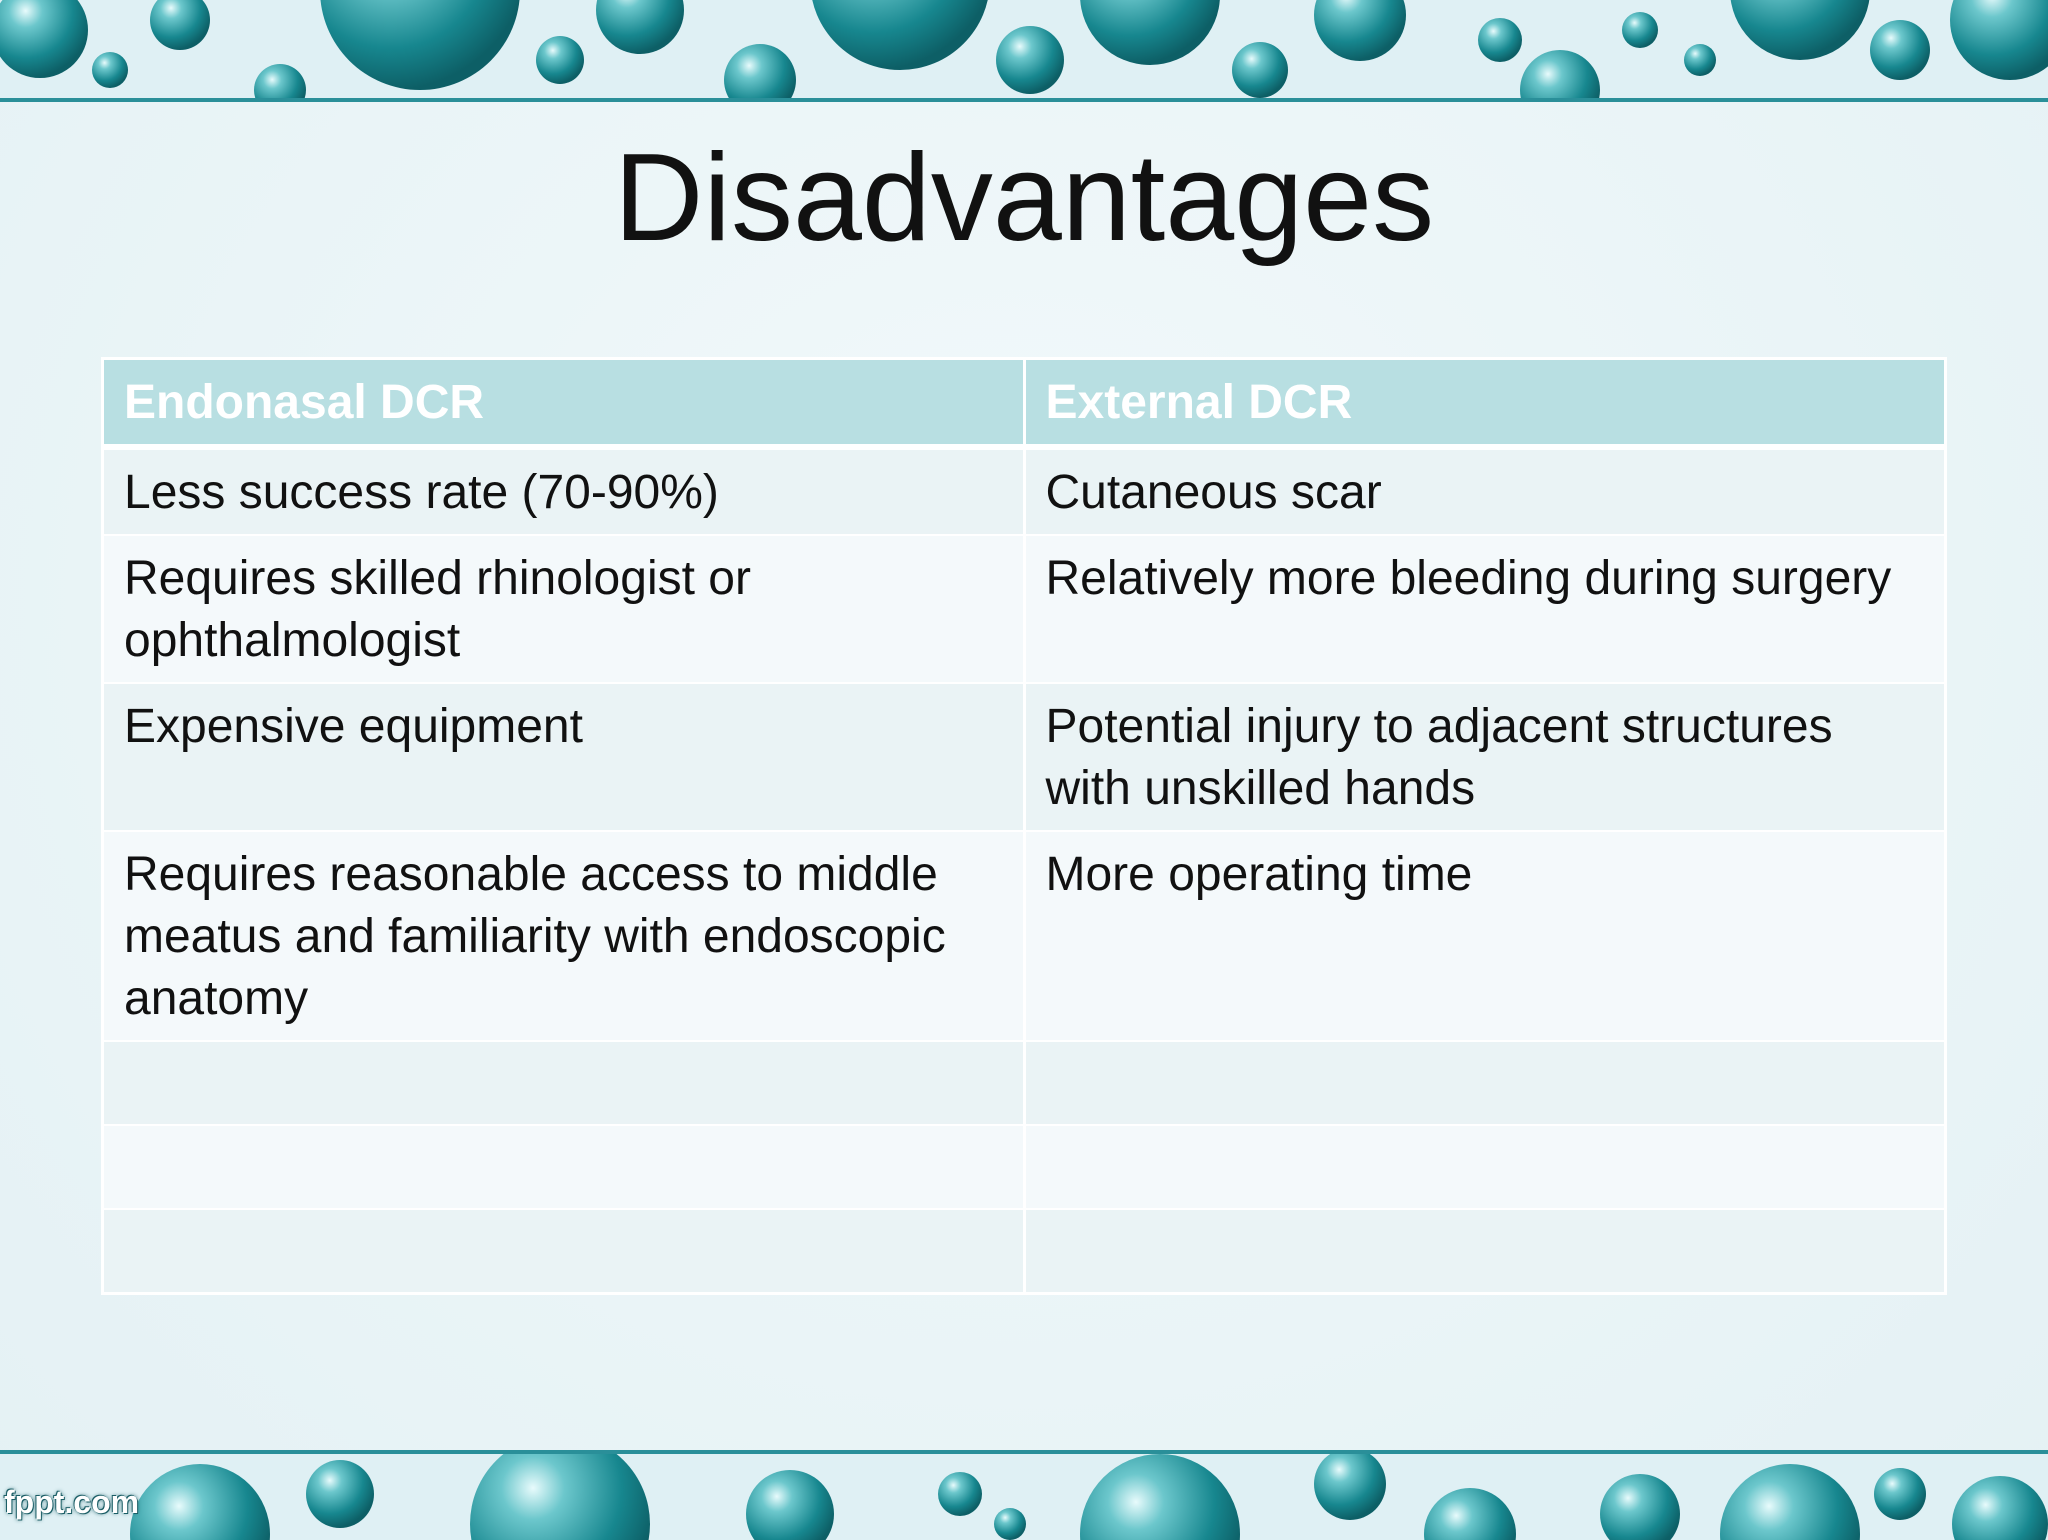  What do you see at coordinates (1484, 404) in the screenshot?
I see `column-header-external: External DCR` at bounding box center [1484, 404].